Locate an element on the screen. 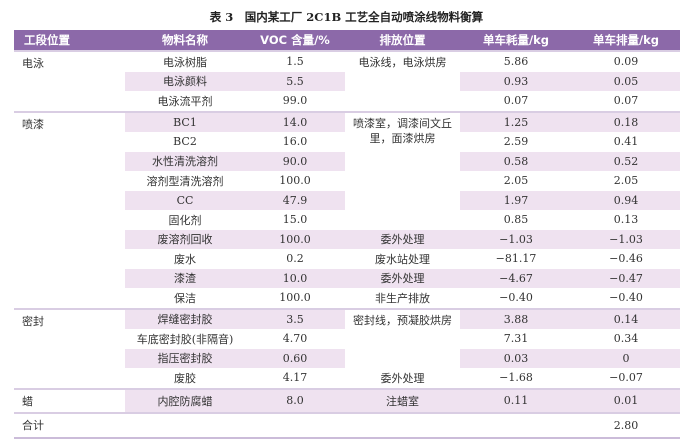  section-cell: 密封 is located at coordinates (69, 348).